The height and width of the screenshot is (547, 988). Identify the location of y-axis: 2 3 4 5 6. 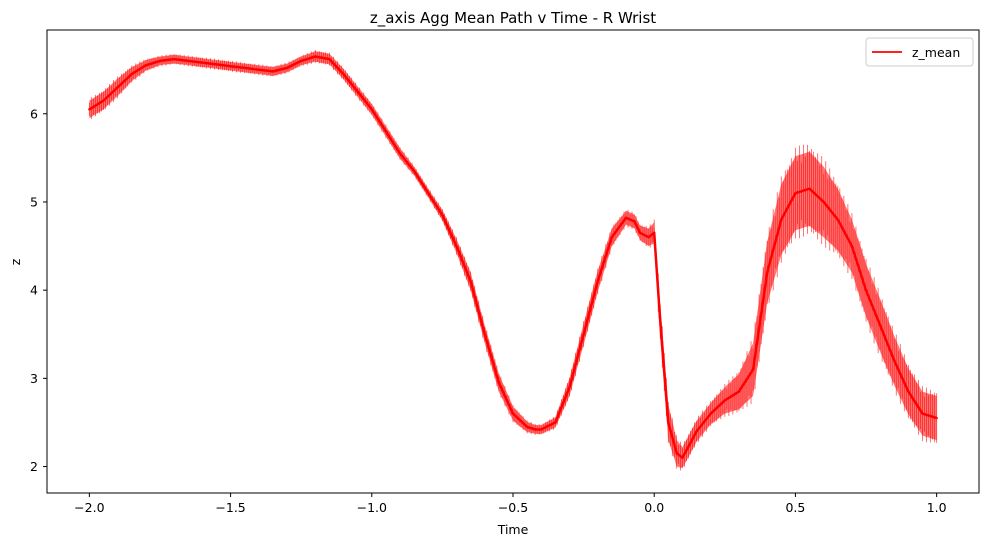
(38, 290).